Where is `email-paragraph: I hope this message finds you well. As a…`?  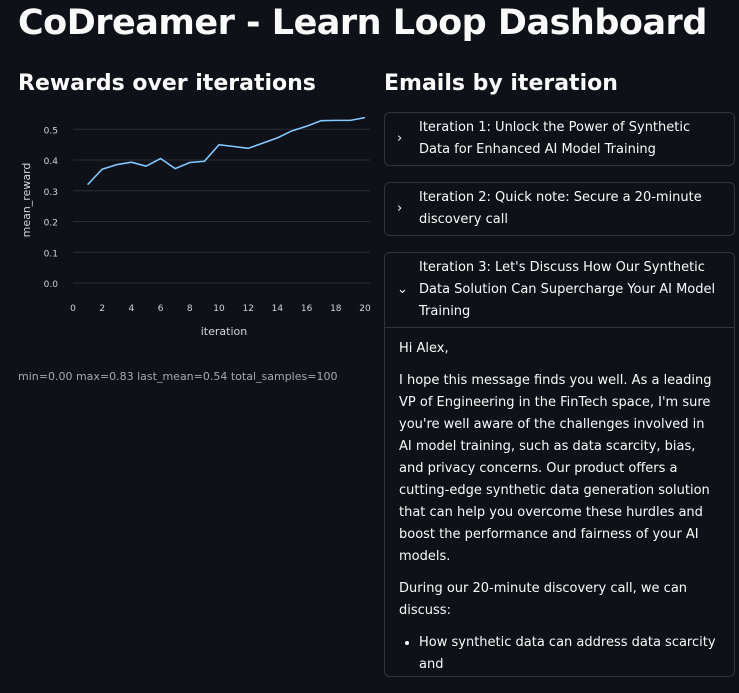 email-paragraph: I hope this message finds you well. As a… is located at coordinates (555, 468).